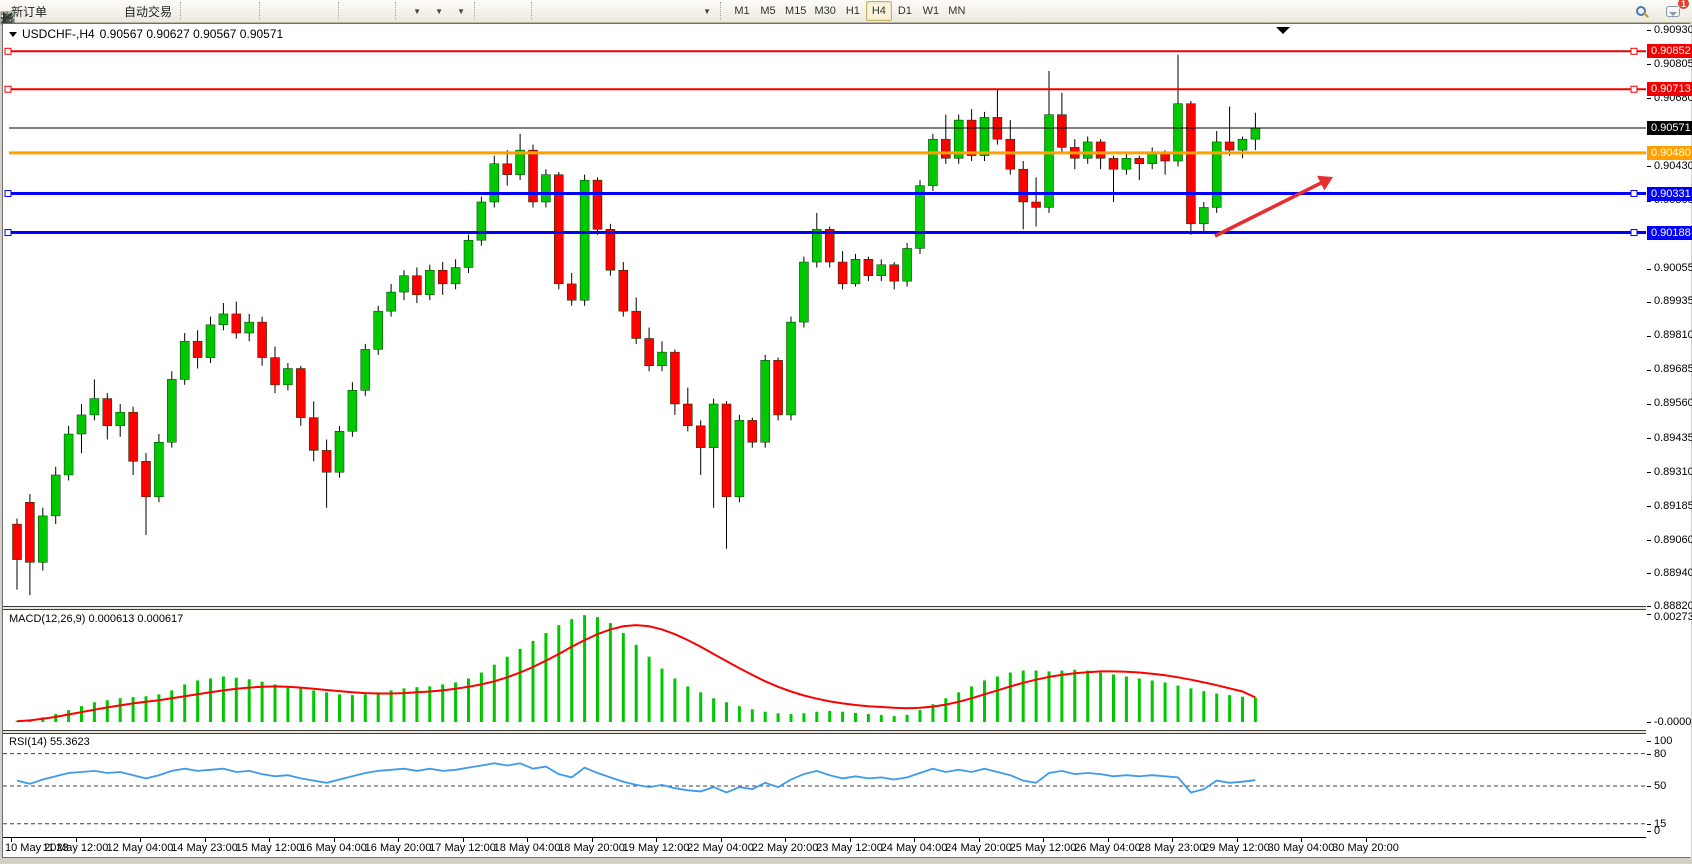 This screenshot has height=864, width=1692. What do you see at coordinates (13, 36) in the screenshot?
I see `symbol-collapse-icon` at bounding box center [13, 36].